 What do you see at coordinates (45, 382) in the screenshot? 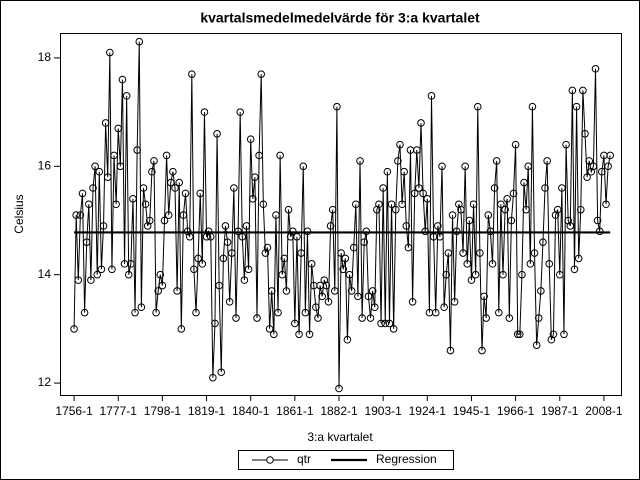
I see `y-tick-label: 12` at bounding box center [45, 382].